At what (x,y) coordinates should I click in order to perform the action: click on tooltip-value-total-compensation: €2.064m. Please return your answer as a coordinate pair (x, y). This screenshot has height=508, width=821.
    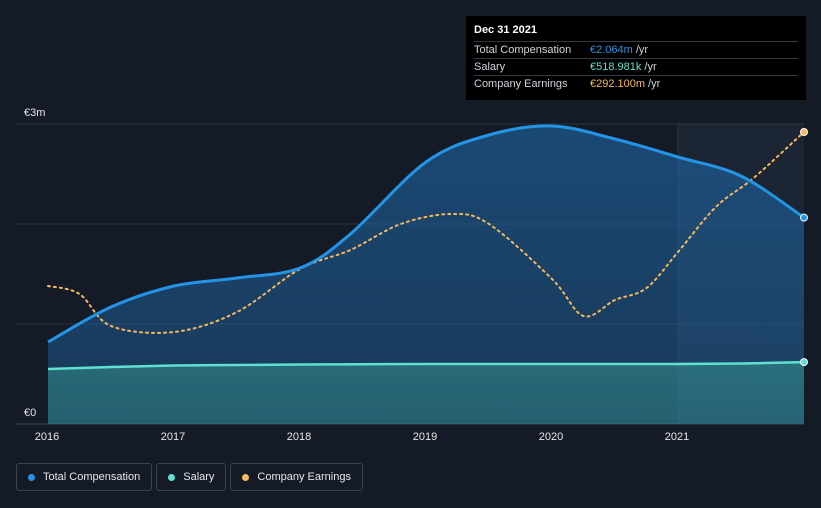
    Looking at the image, I should click on (611, 50).